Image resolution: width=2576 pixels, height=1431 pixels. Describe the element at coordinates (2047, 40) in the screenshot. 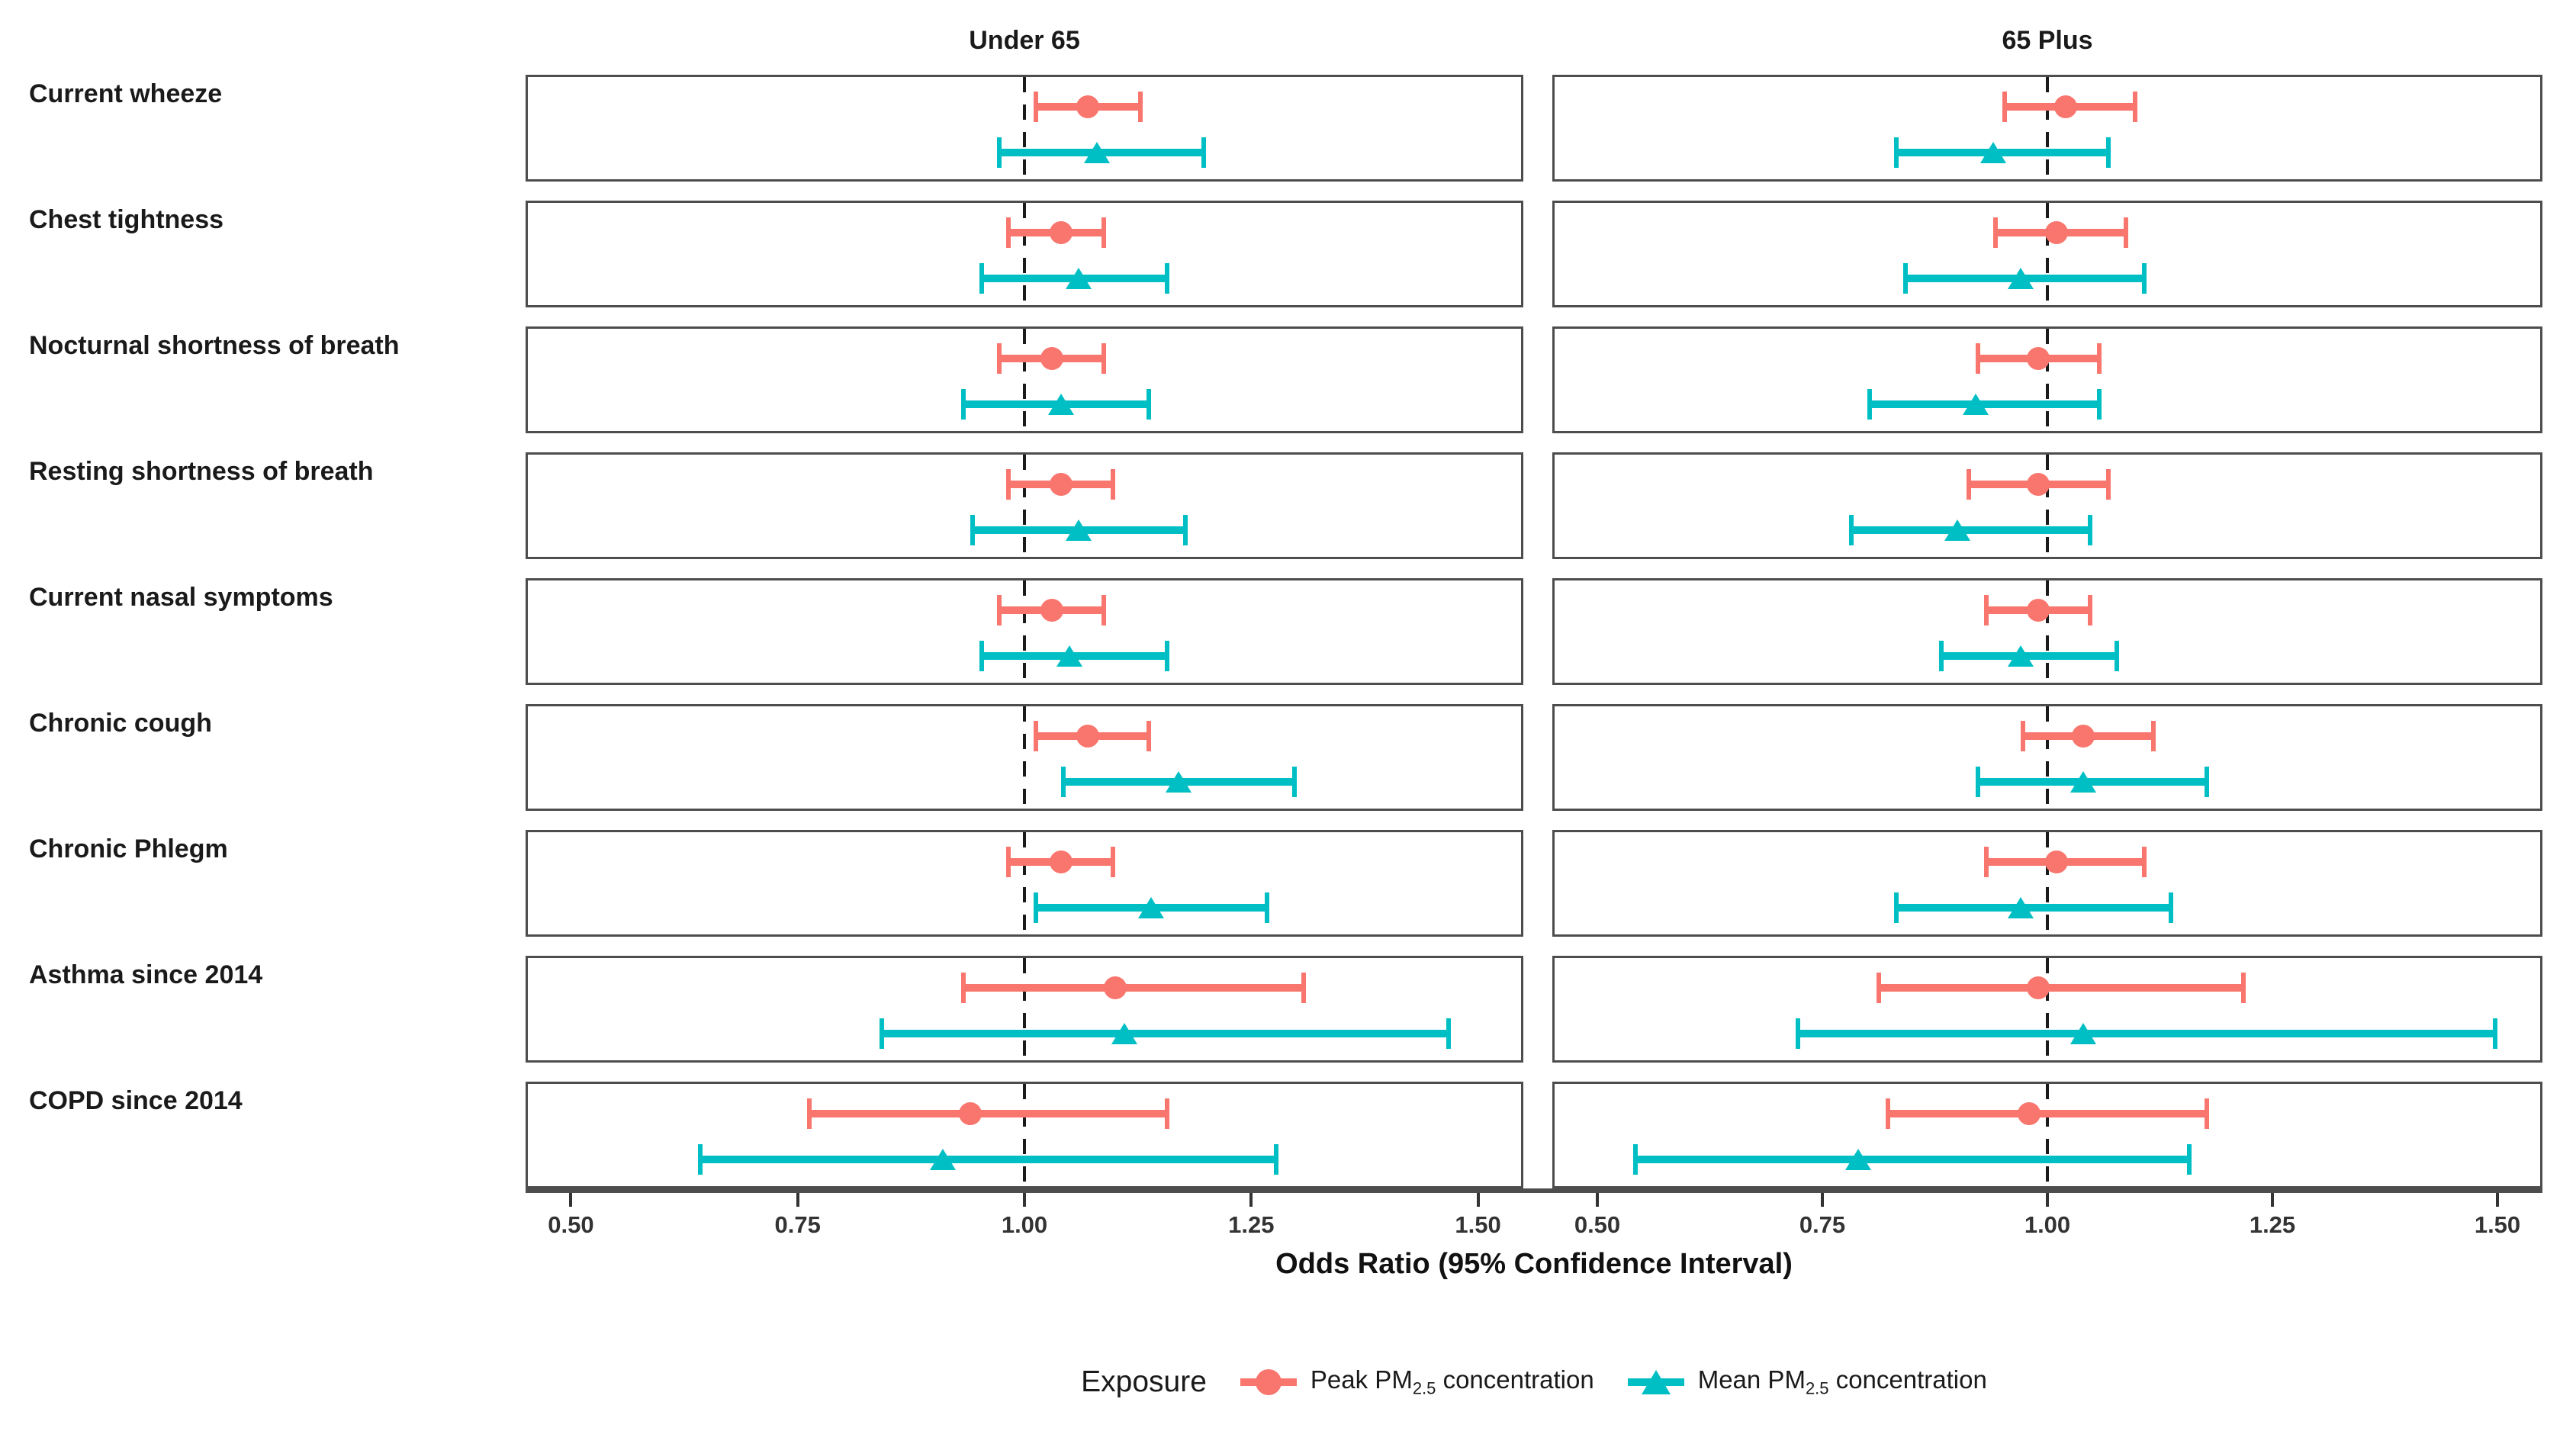

I see `facet-title-1: 65 Plus` at that location.